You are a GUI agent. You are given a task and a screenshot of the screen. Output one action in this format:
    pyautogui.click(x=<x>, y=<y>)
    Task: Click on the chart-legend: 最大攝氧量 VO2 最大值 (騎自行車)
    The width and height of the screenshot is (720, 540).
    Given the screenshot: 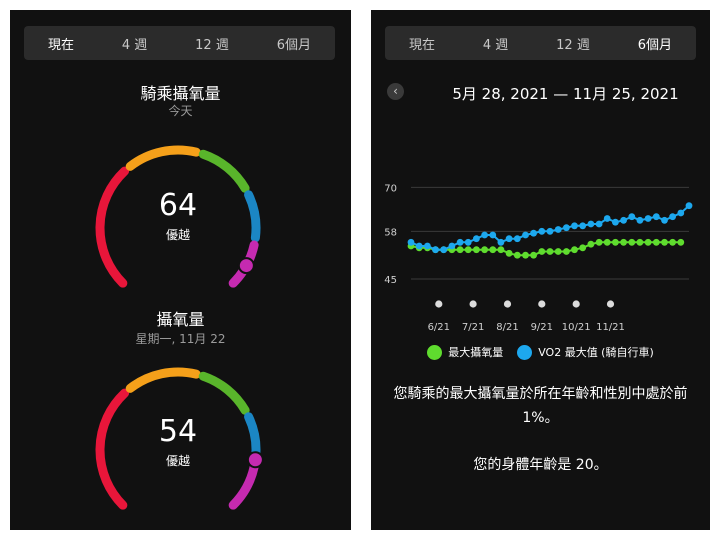 What is the action you would take?
    pyautogui.click(x=540, y=352)
    